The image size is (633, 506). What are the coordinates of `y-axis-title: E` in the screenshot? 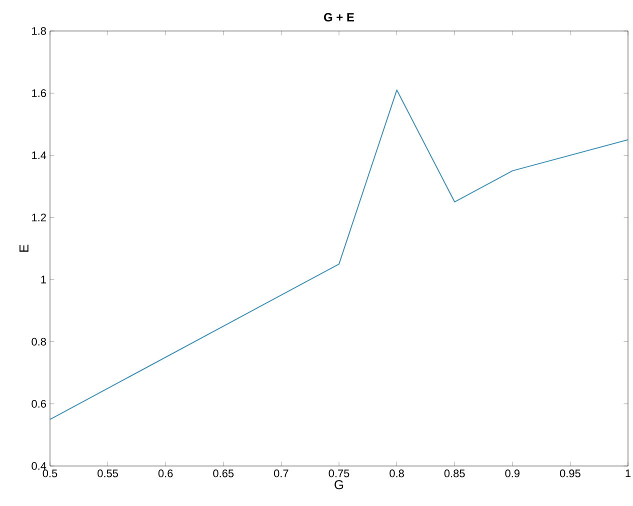 It's located at (24, 248).